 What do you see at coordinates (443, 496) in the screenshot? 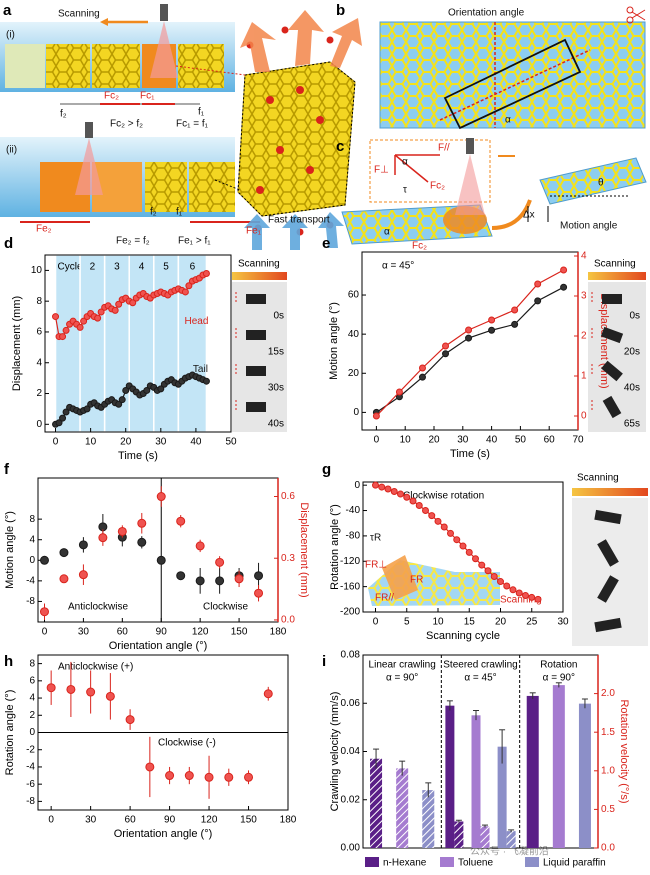
I see `annotation: Clockwise rotation` at bounding box center [443, 496].